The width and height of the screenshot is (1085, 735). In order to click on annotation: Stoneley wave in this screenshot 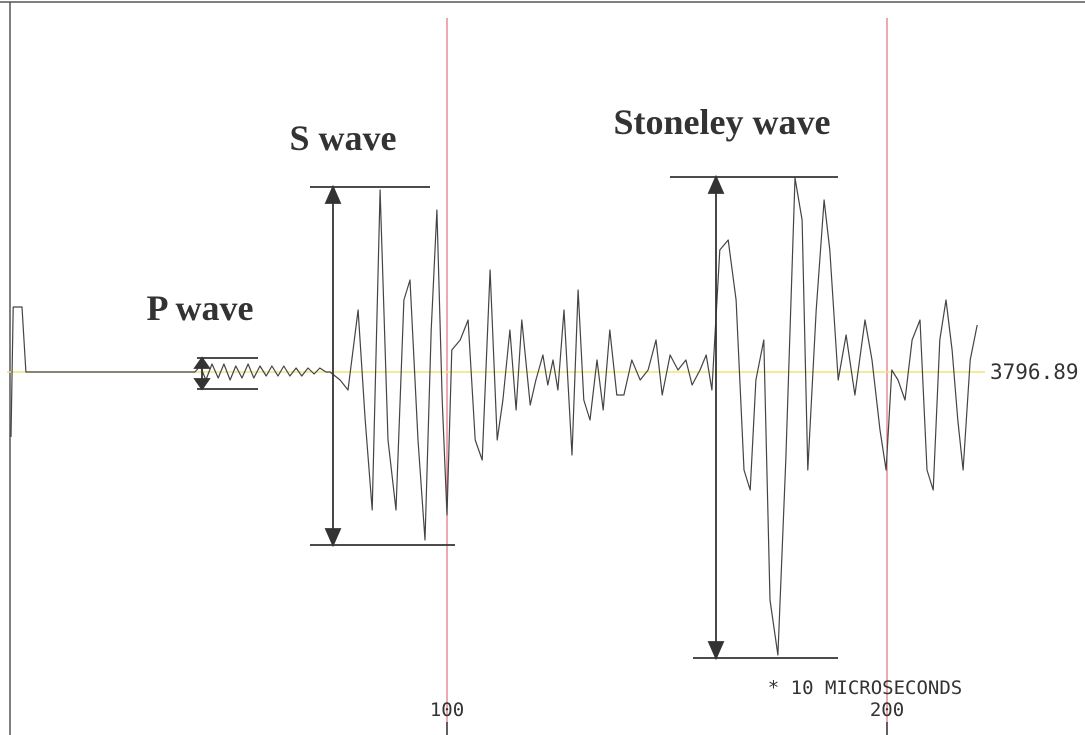, I will do `click(722, 122)`.